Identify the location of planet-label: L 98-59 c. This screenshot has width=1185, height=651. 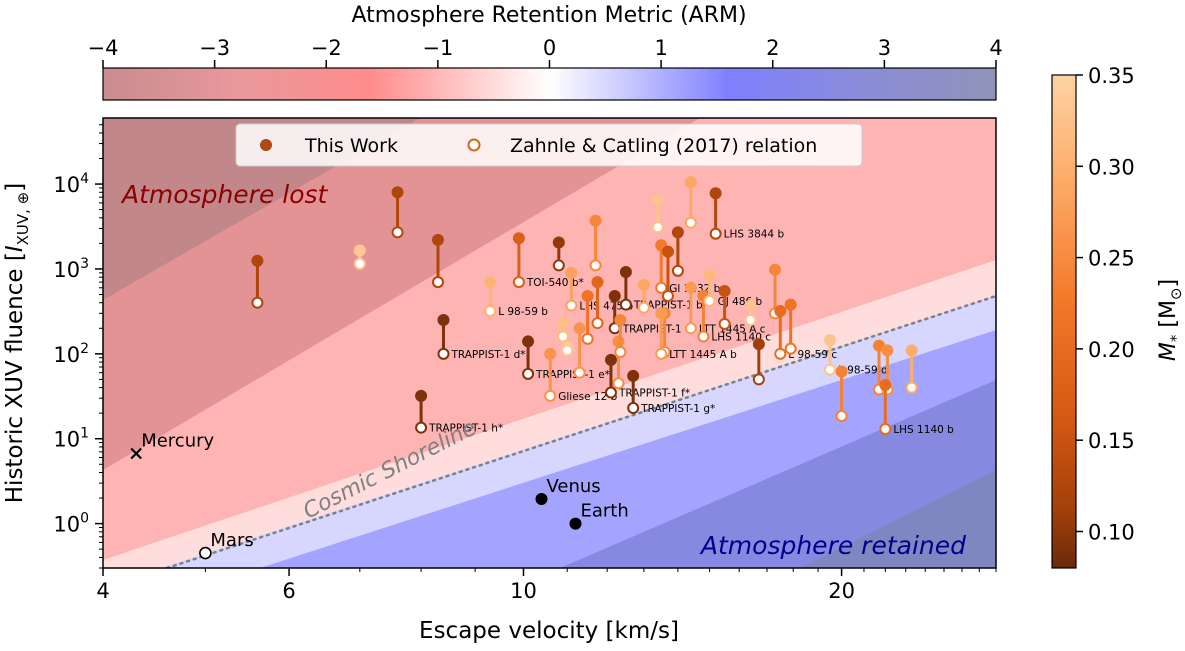
(812, 355).